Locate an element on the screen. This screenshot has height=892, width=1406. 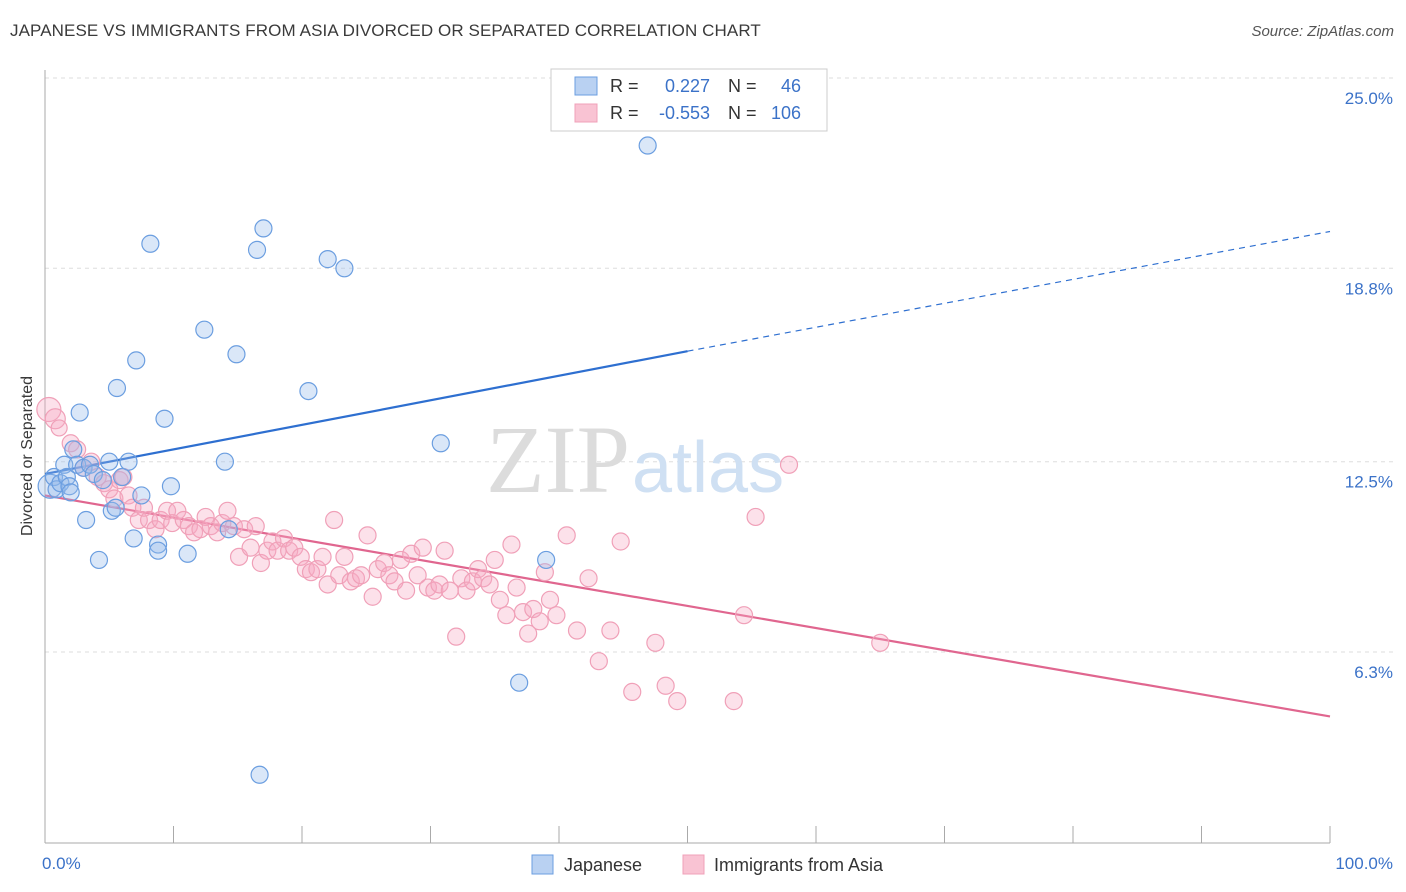
y-tick-label: 18.8% is located at coordinates (1369, 288).